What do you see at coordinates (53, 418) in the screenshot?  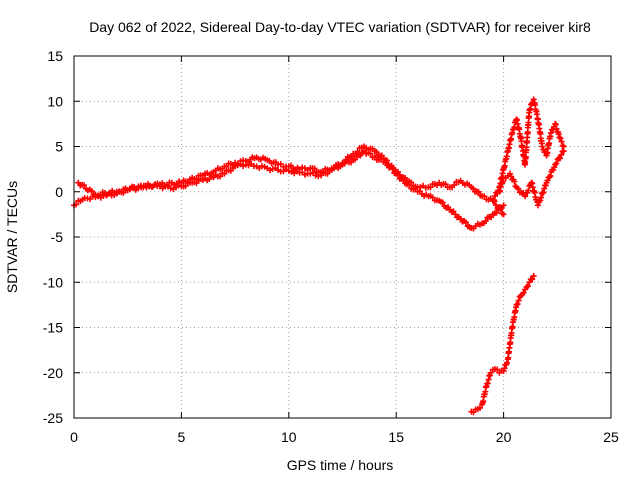 I see `y-tick-label: -25` at bounding box center [53, 418].